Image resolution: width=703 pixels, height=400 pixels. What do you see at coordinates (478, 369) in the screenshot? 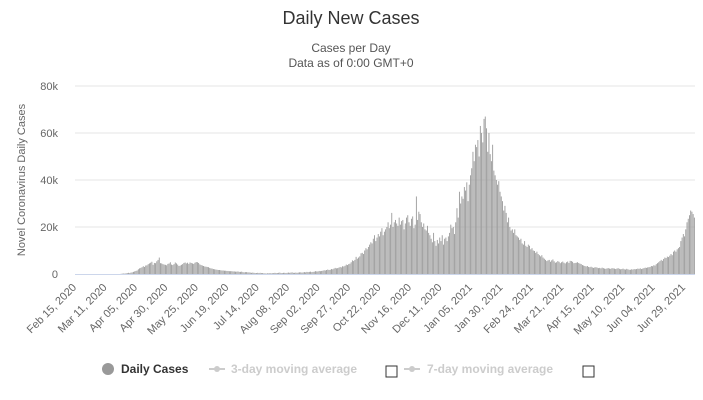
I see `legend-item-7-day-average: 7-day moving average` at bounding box center [478, 369].